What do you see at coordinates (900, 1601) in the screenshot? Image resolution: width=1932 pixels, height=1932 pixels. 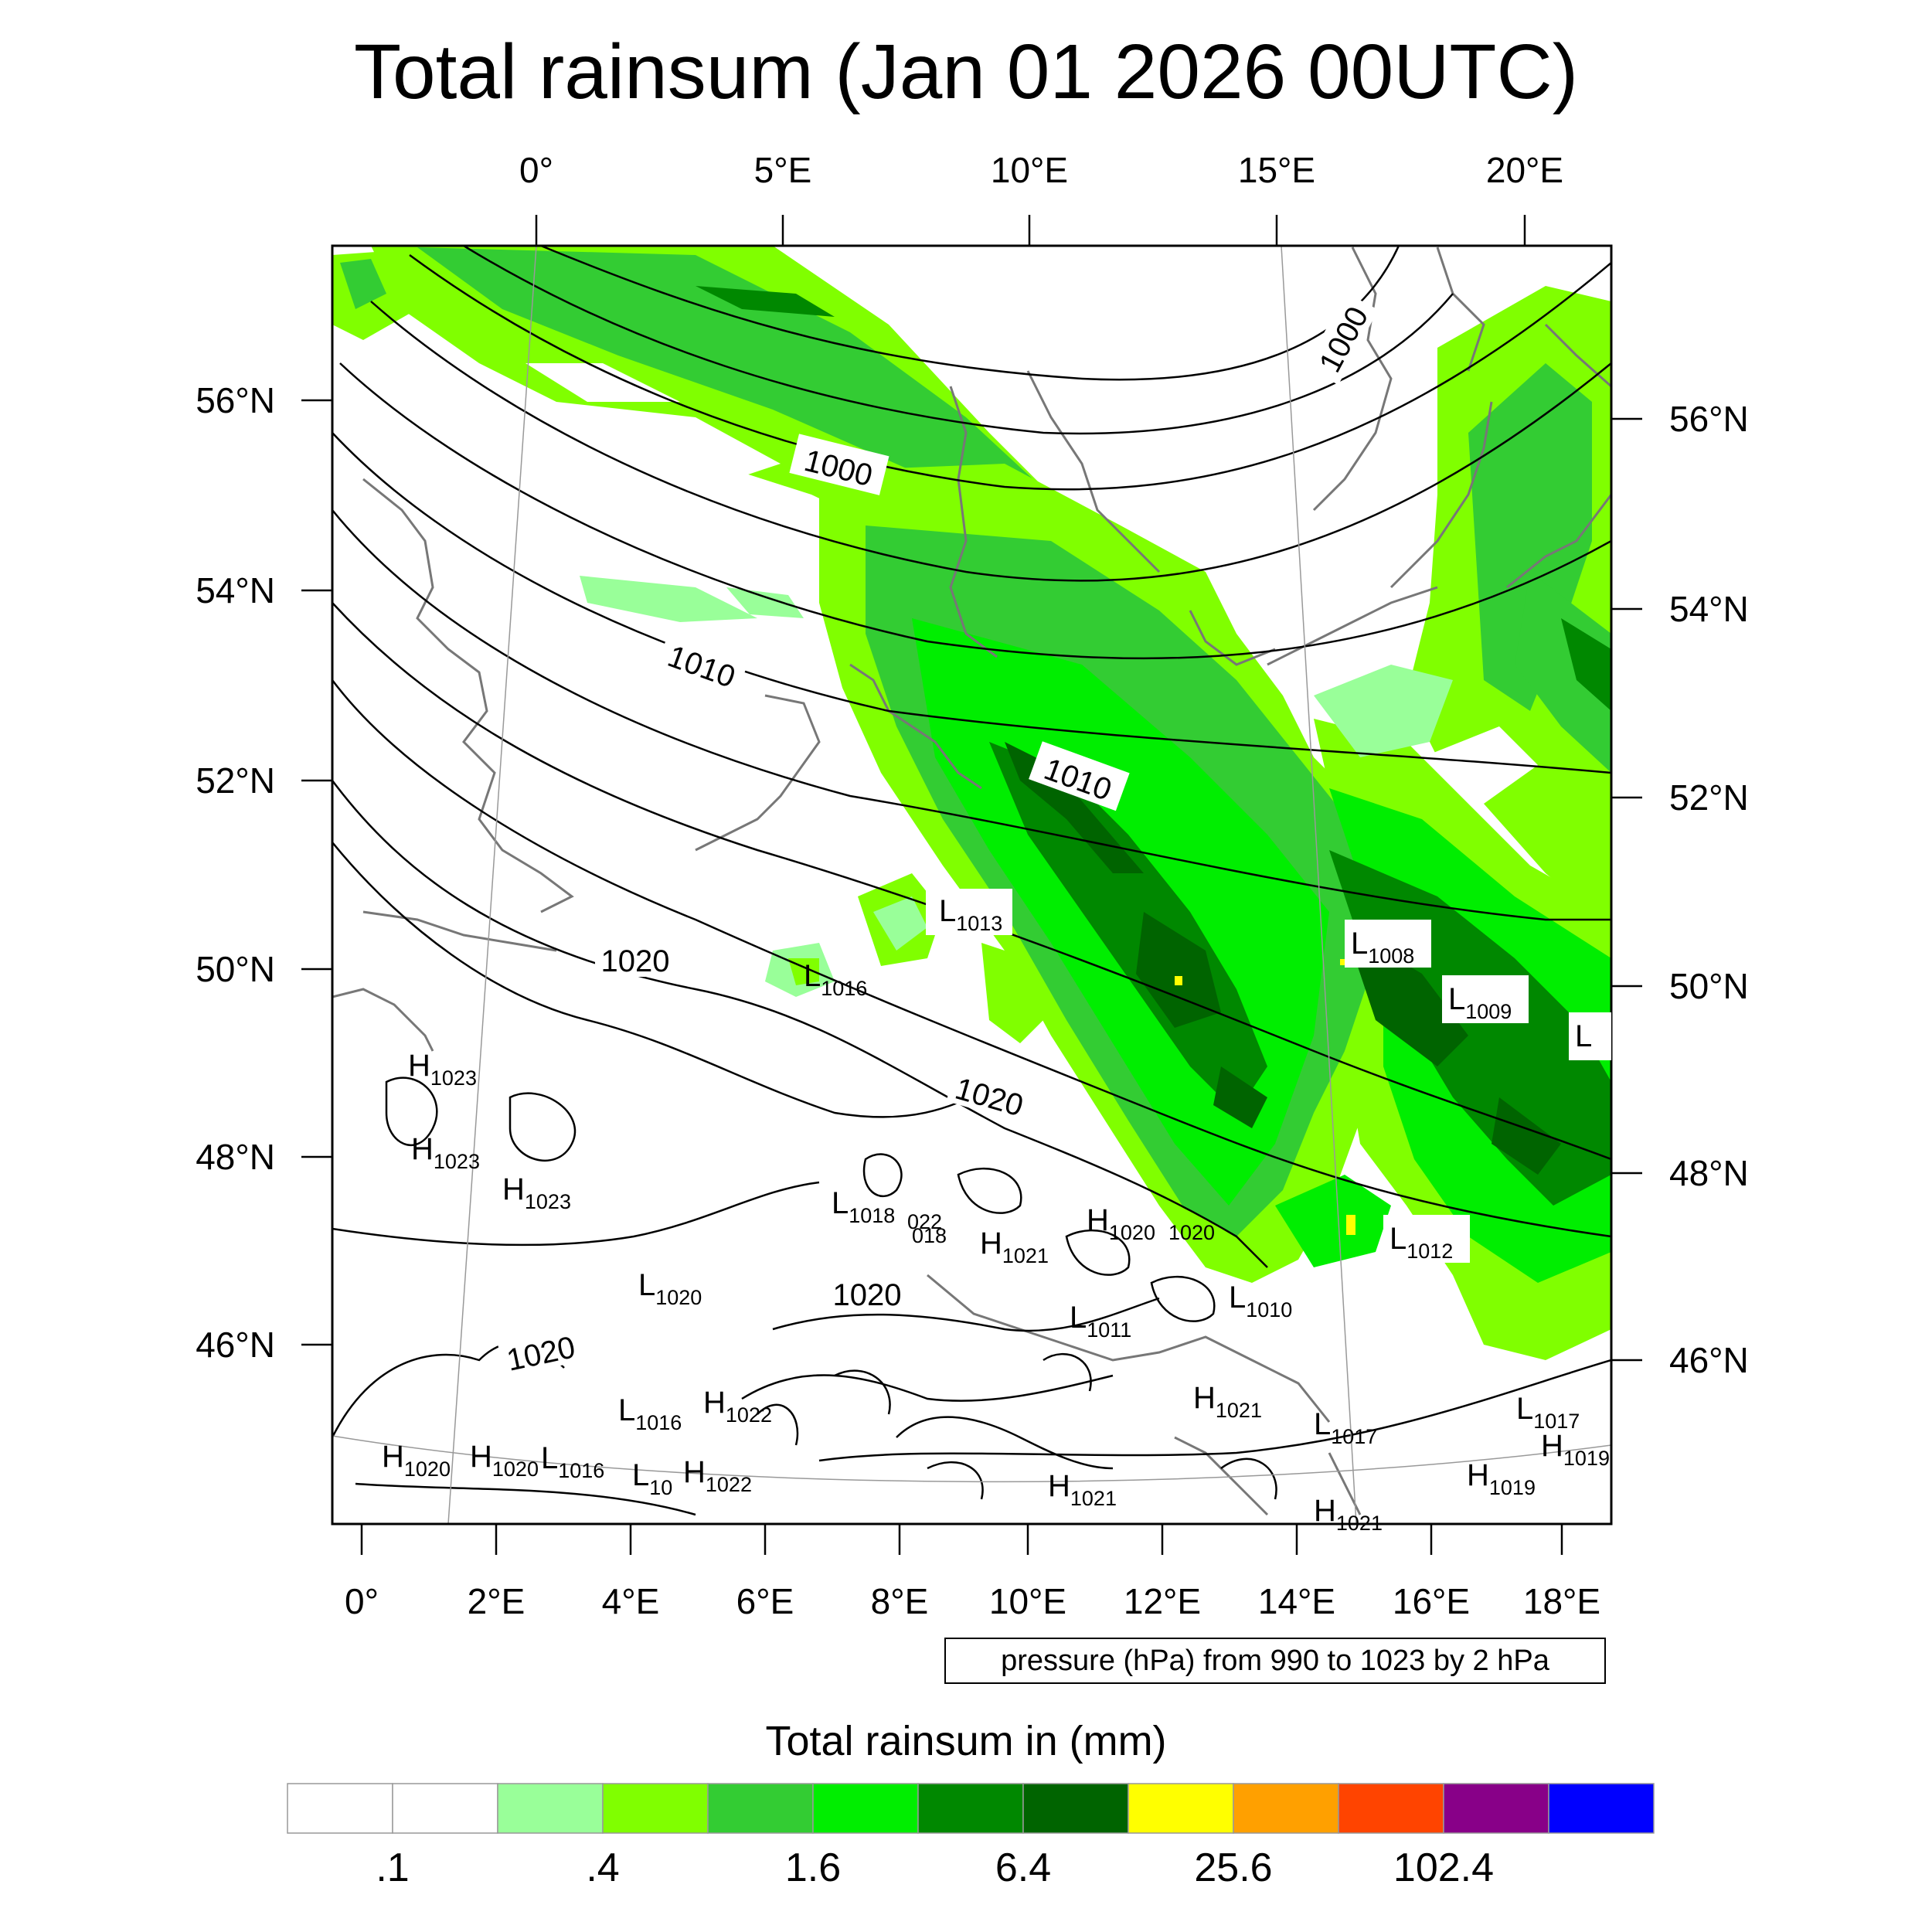 I see `bottom-lon-label: 8°E` at bounding box center [900, 1601].